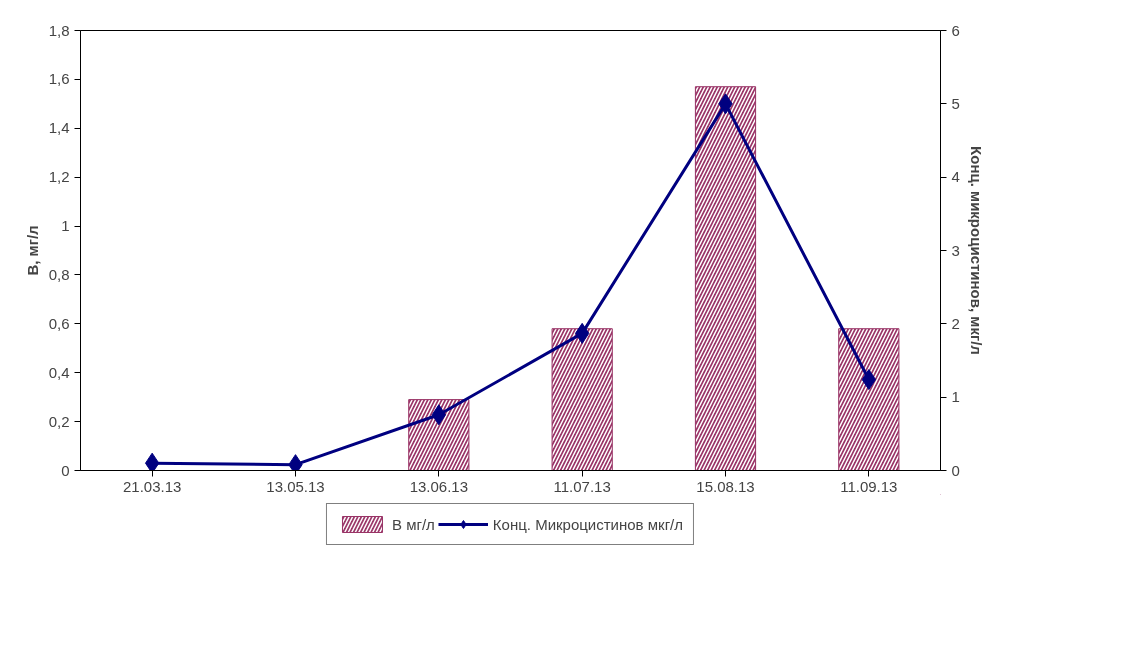  Describe the element at coordinates (152, 486) in the screenshot. I see `x-tick-label: 21.03.13` at that location.